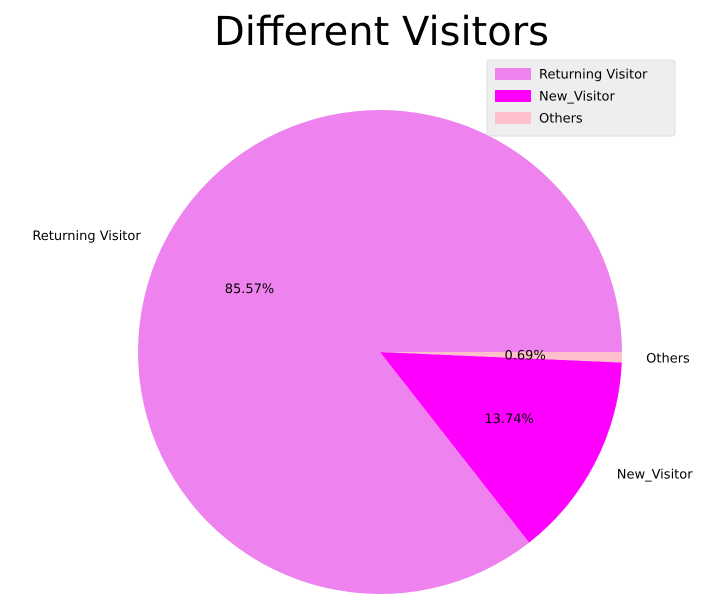  What do you see at coordinates (381, 32) in the screenshot?
I see `chart-title: Different Visitors` at bounding box center [381, 32].